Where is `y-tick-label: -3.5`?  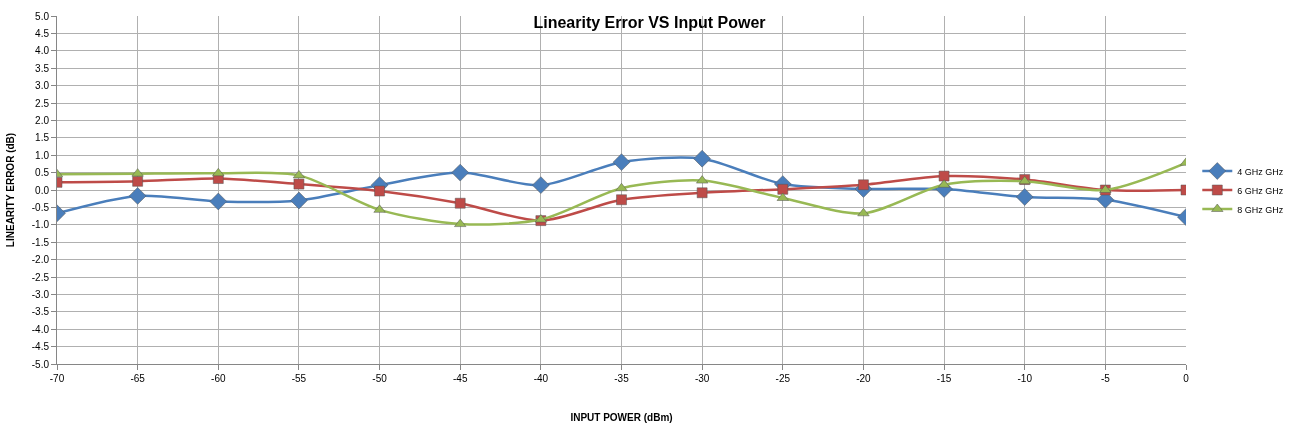
y-tick-label: -3.5 is located at coordinates (40, 312).